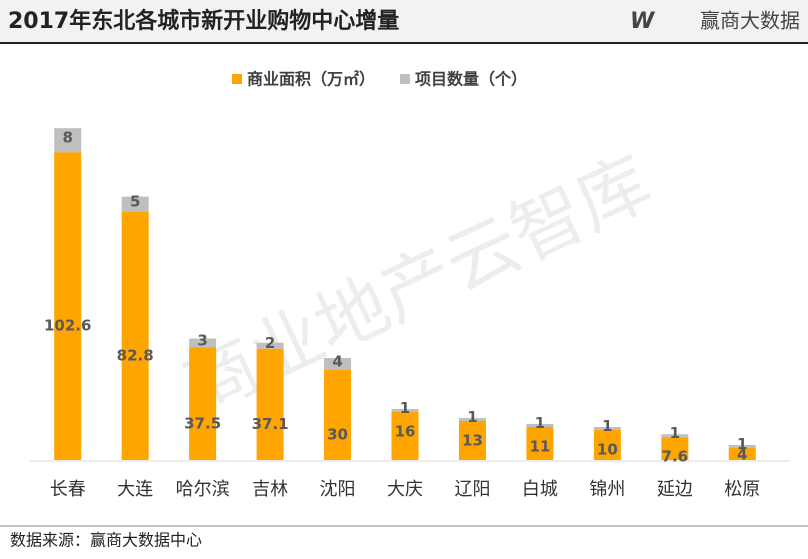 The width and height of the screenshot is (808, 559). Describe the element at coordinates (405, 432) in the screenshot. I see `data-label: 16` at that location.